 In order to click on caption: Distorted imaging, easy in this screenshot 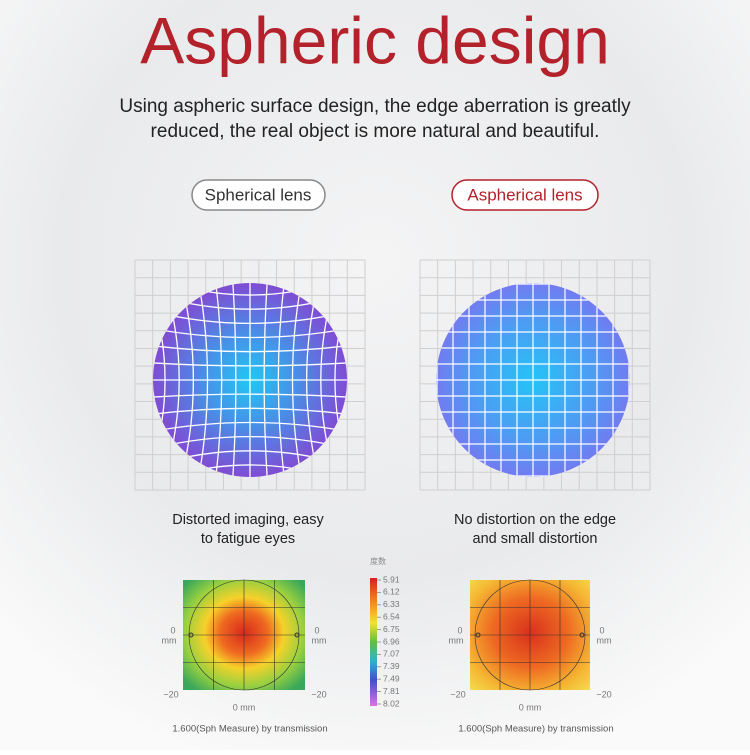, I will do `click(248, 520)`.